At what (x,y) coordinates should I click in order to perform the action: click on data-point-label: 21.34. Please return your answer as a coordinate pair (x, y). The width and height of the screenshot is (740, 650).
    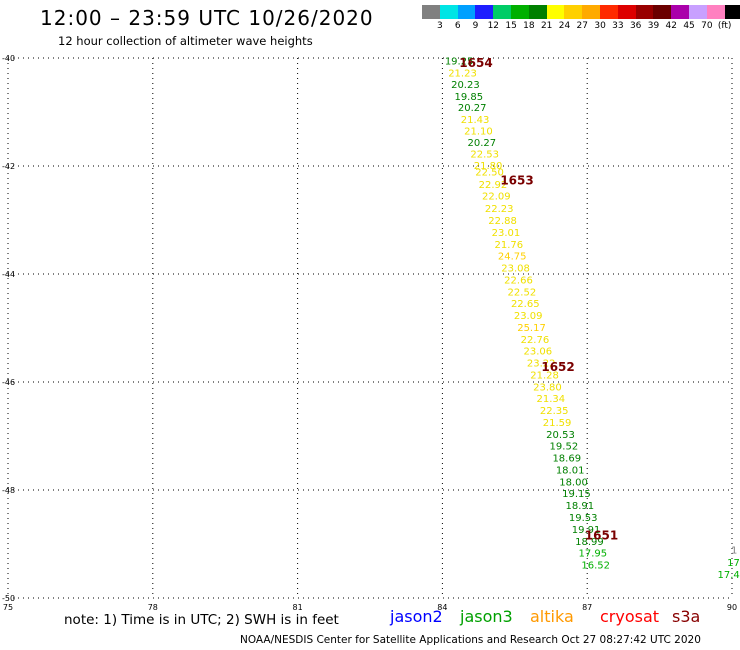
    Looking at the image, I should click on (551, 399).